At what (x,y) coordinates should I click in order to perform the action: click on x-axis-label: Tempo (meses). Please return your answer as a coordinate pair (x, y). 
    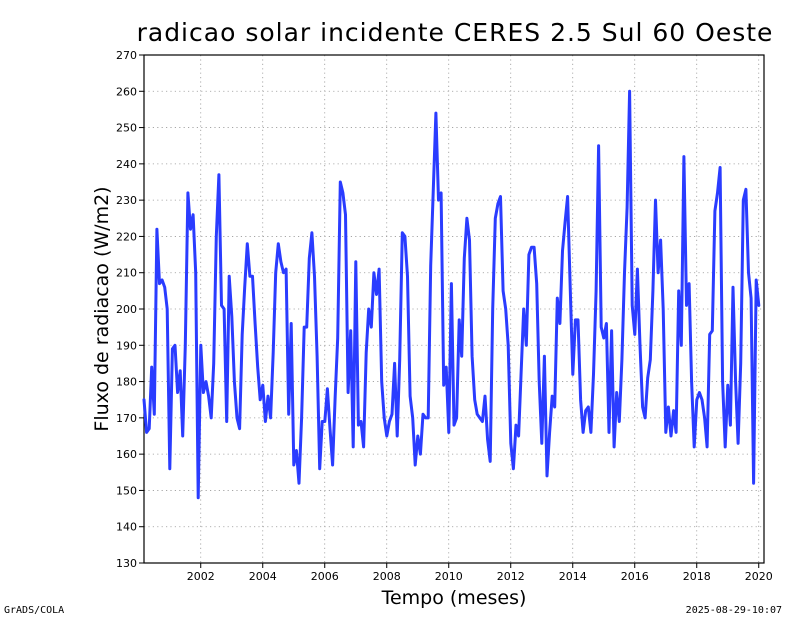
    Looking at the image, I should click on (454, 598).